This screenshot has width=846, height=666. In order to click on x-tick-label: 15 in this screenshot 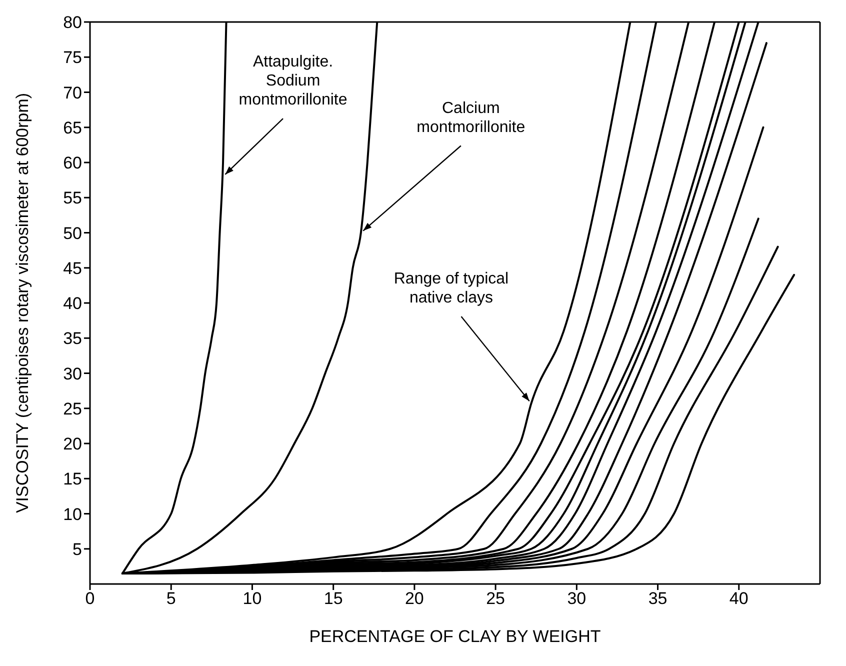, I will do `click(333, 598)`.